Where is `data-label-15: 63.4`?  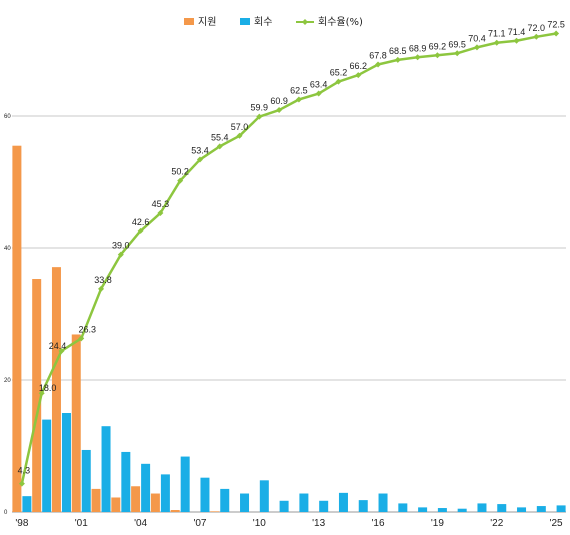
data-label-15: 63.4 is located at coordinates (319, 85).